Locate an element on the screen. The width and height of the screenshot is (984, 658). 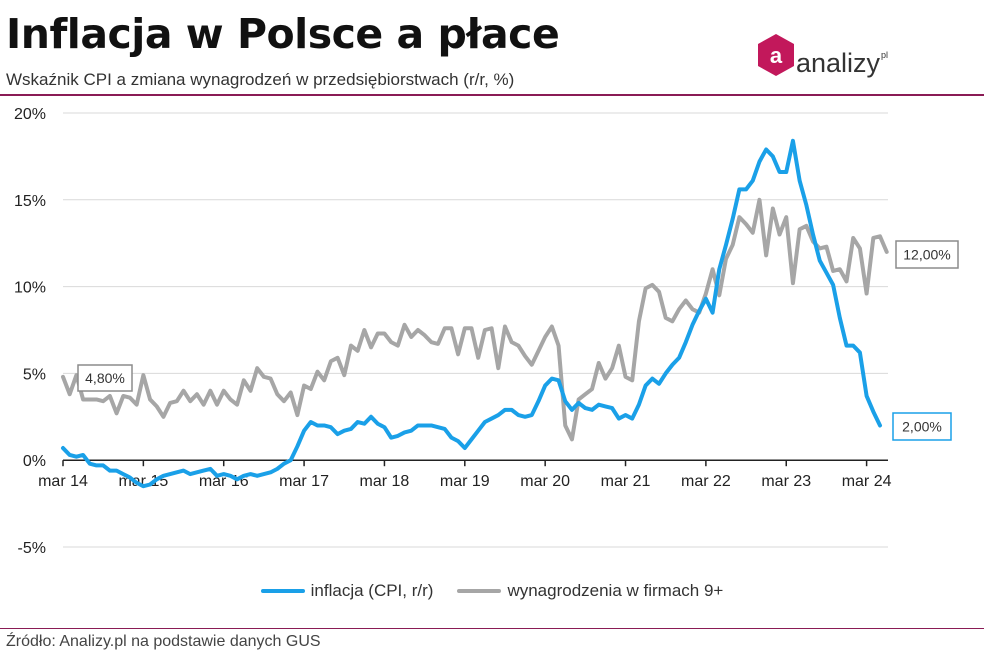
header-divider is located at coordinates (492, 95).